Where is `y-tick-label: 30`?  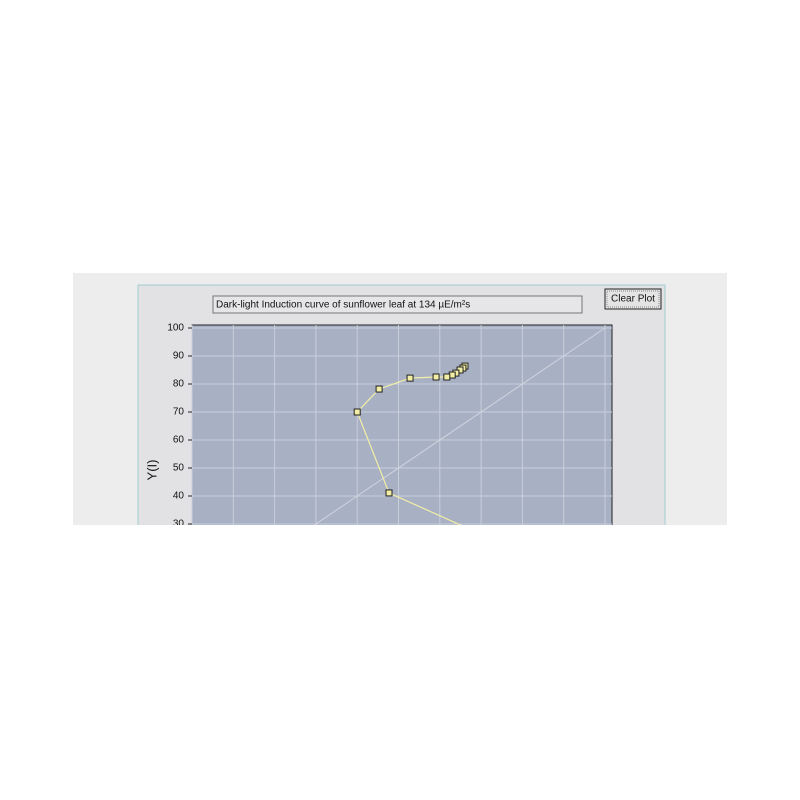 y-tick-label: 30 is located at coordinates (179, 524).